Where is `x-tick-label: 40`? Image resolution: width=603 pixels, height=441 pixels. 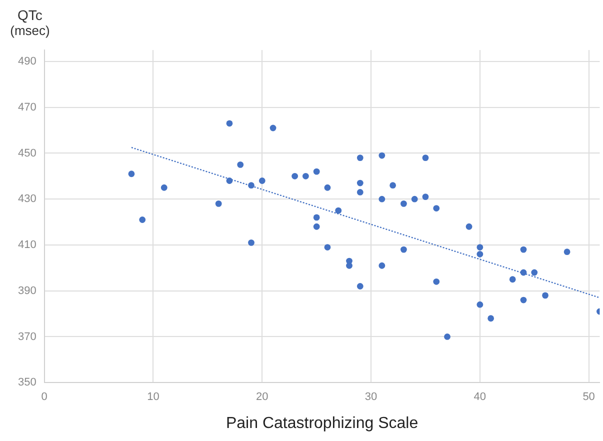
x-tick-label: 40 is located at coordinates (480, 397).